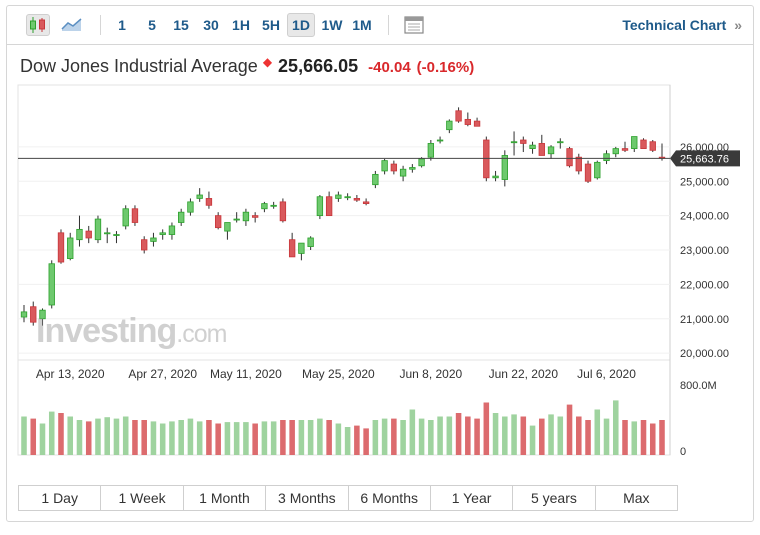 The height and width of the screenshot is (535, 760). Describe the element at coordinates (139, 66) in the screenshot. I see `instrument-name: Dow Jones Industrial Average` at that location.